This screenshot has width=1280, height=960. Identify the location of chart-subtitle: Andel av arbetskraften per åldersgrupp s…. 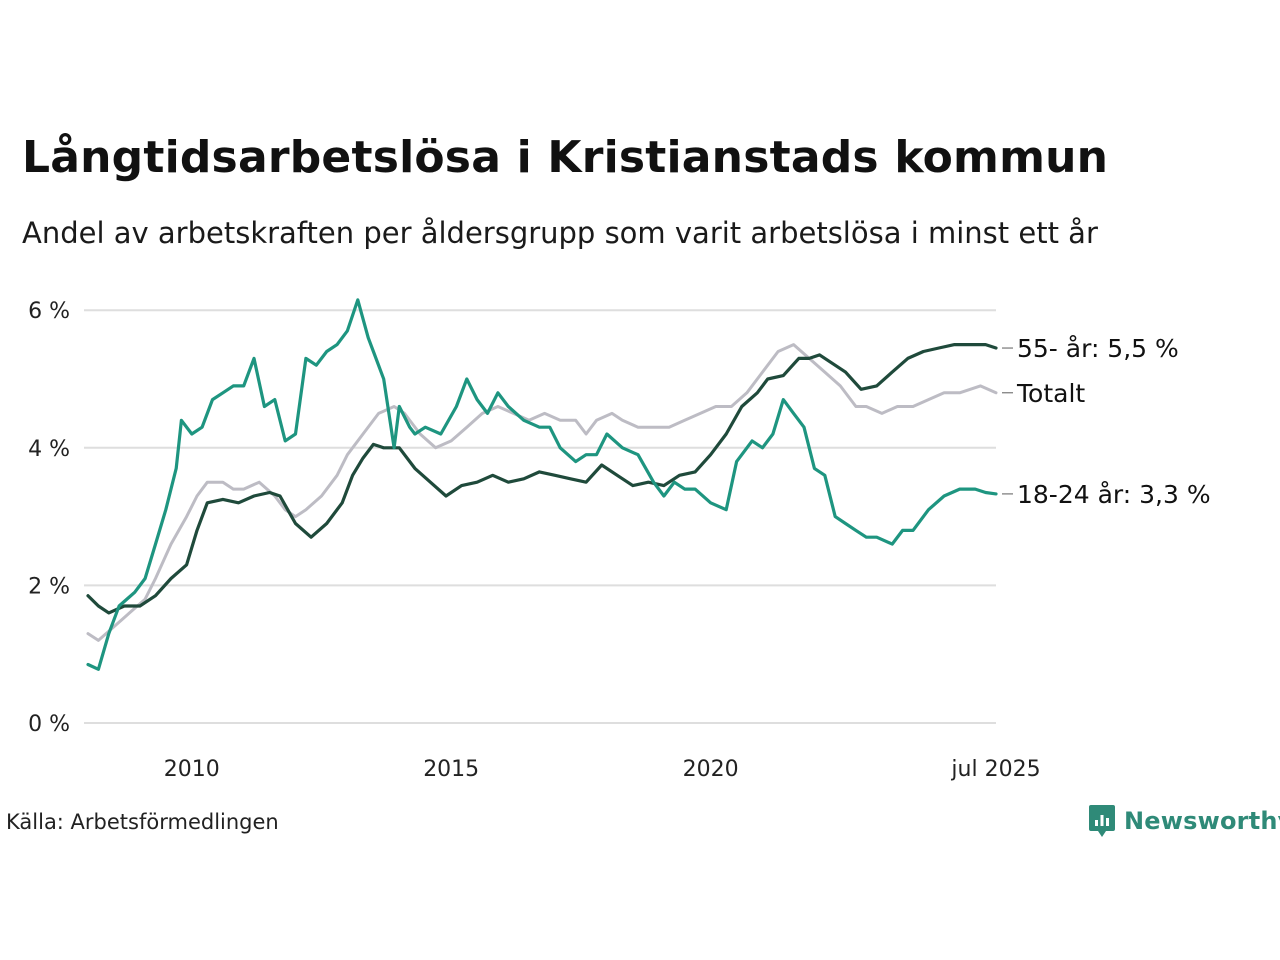
(560, 233).